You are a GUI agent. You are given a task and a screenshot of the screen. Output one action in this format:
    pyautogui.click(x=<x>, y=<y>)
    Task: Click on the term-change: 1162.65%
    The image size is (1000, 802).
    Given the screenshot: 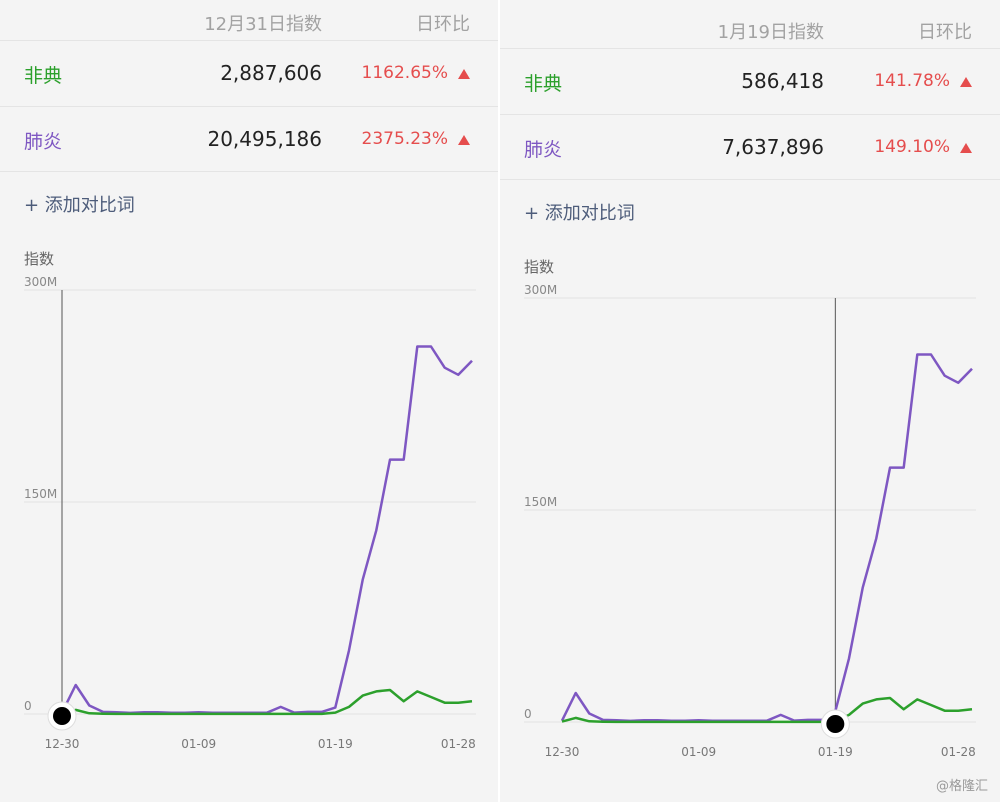 What is the action you would take?
    pyautogui.click(x=404, y=73)
    